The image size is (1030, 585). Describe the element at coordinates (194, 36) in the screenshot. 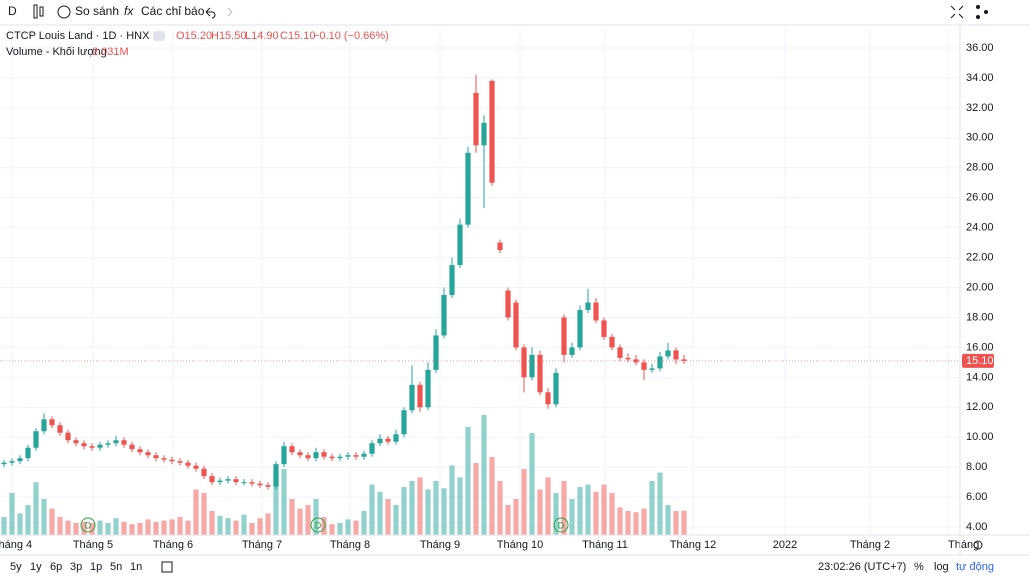

I see `legend-open: O15.20` at that location.